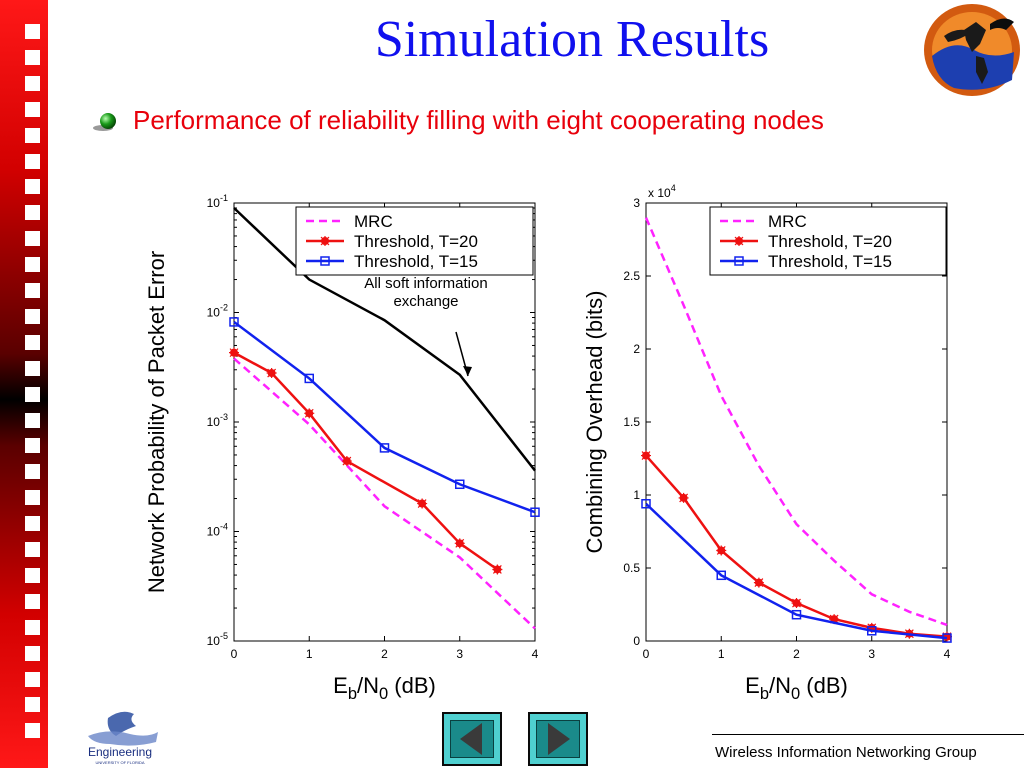  What do you see at coordinates (24, 384) in the screenshot?
I see `film-strip-border` at bounding box center [24, 384].